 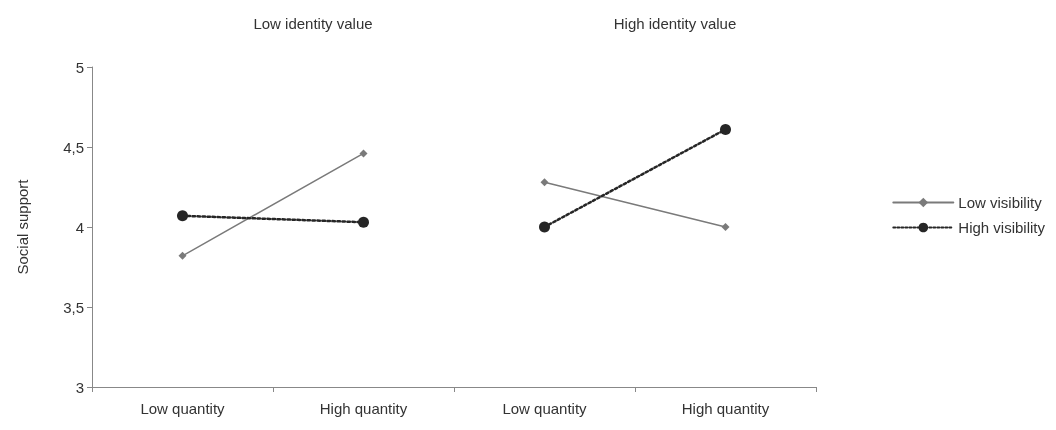 What do you see at coordinates (675, 23) in the screenshot?
I see `text: High identity value` at bounding box center [675, 23].